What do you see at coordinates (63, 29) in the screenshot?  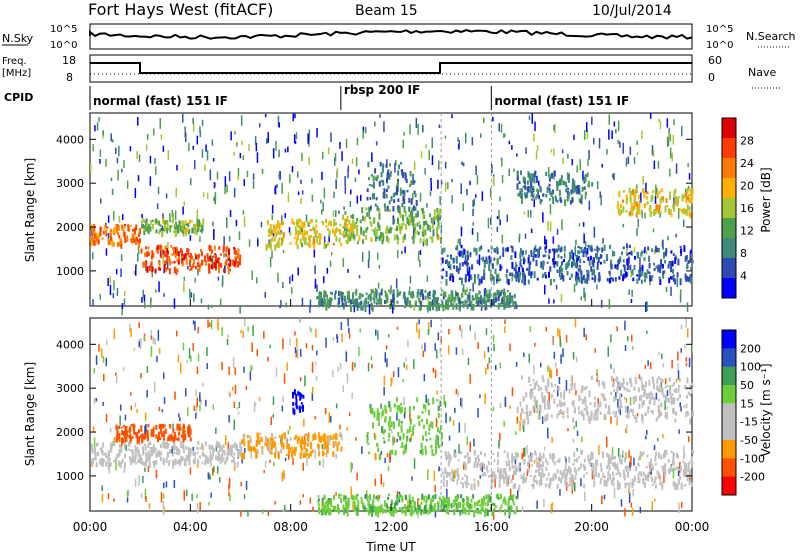 I see `noise-tick-left-top: 10^5` at bounding box center [63, 29].